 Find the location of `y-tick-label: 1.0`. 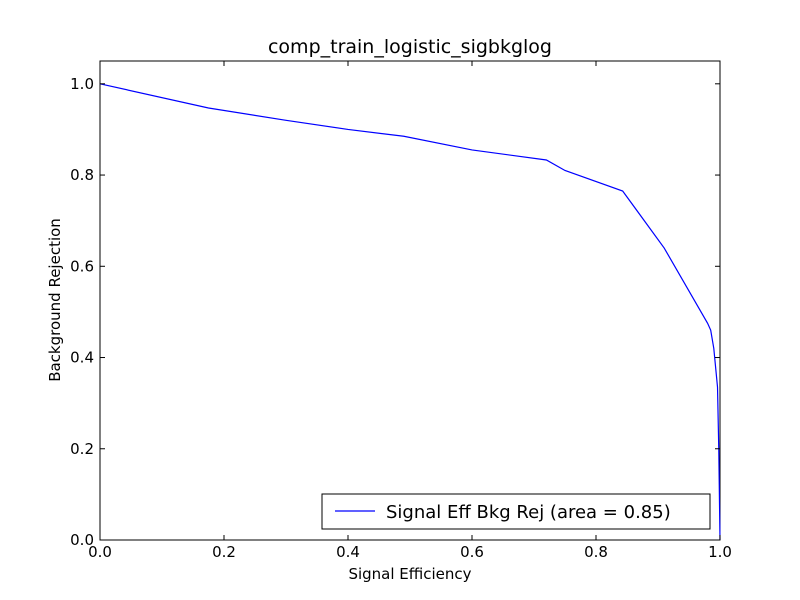

y-tick-label: 1.0 is located at coordinates (82, 84).